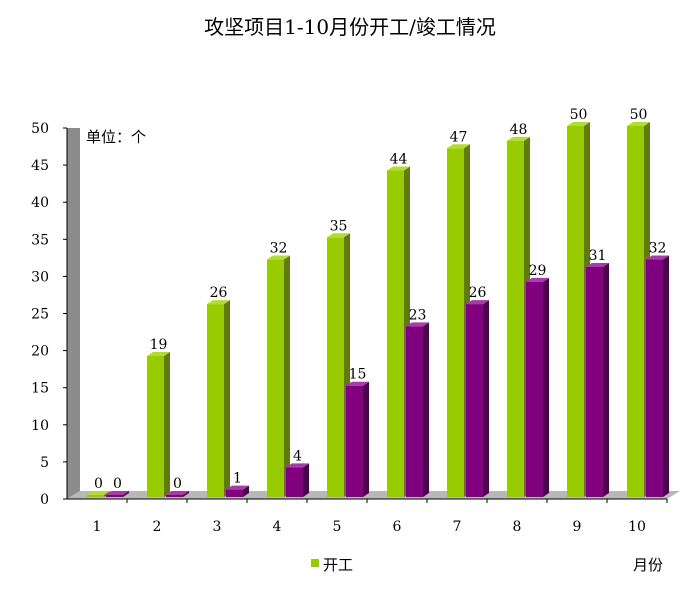  What do you see at coordinates (40, 352) in the screenshot?
I see `y-tick-label: 20` at bounding box center [40, 352].